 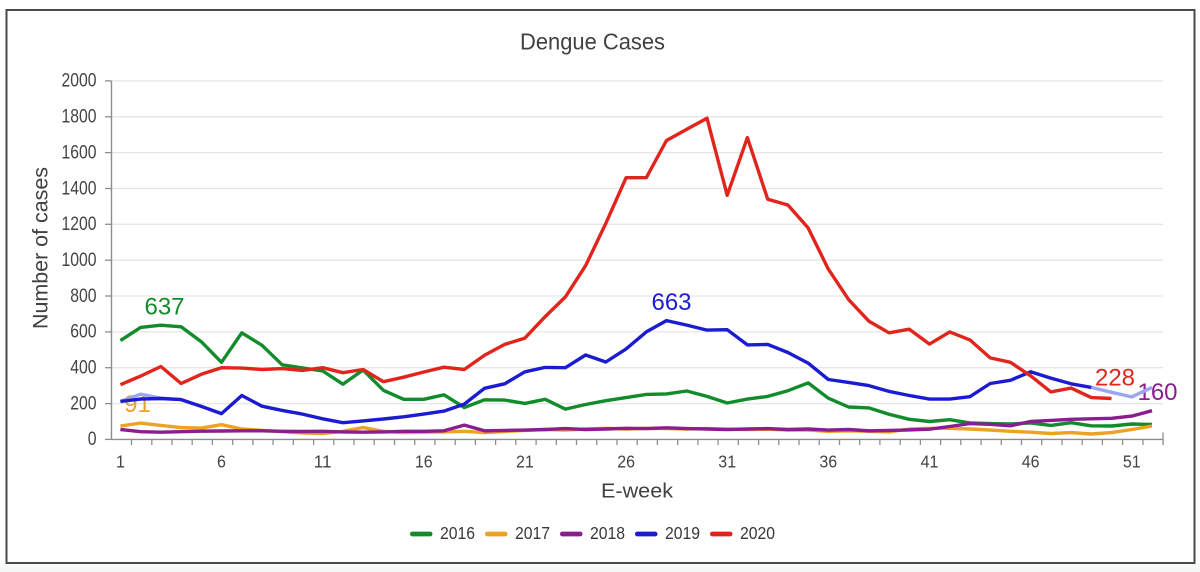 What do you see at coordinates (424, 462) in the screenshot?
I see `svg-text: 16` at bounding box center [424, 462].